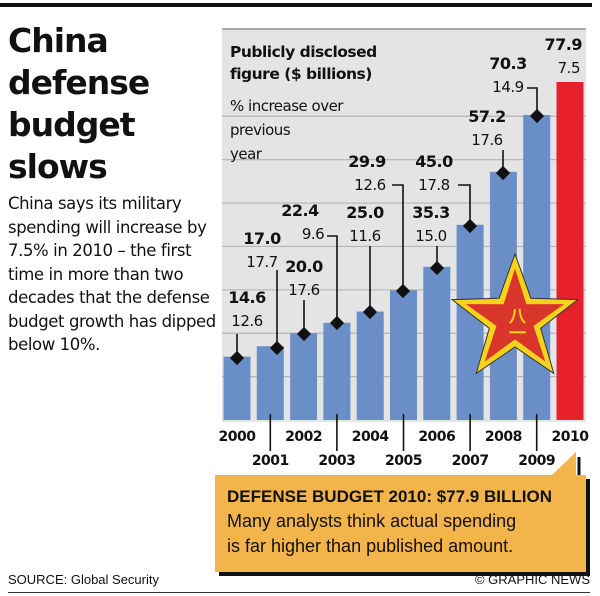 Image resolution: width=600 pixels, height=596 pixels. Describe the element at coordinates (303, 52) in the screenshot. I see `legend-value-label: Publicly disclosed` at that location.